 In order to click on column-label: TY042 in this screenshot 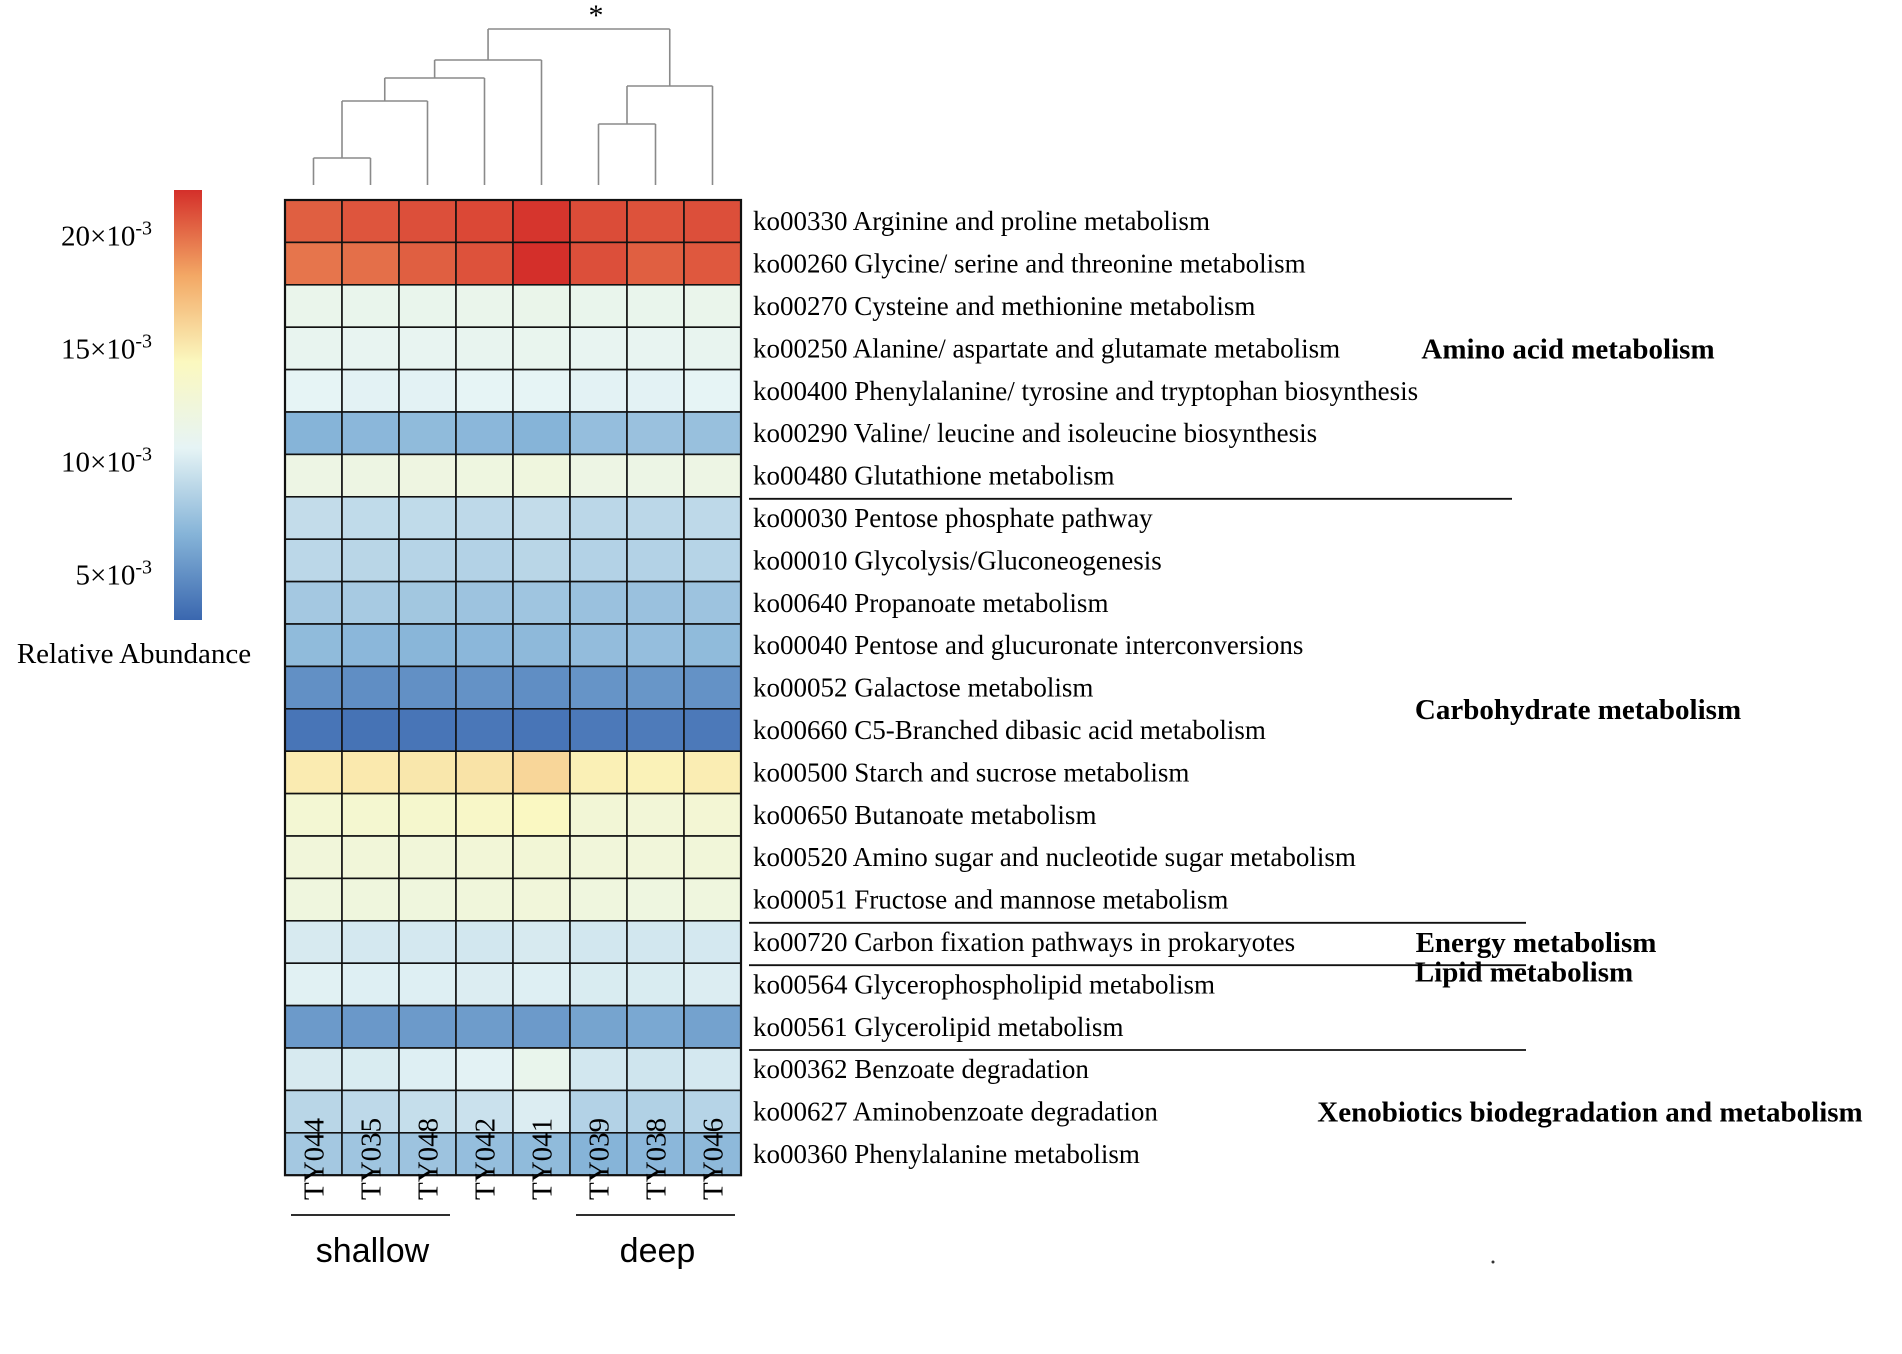, I will do `click(486, 1159)`.